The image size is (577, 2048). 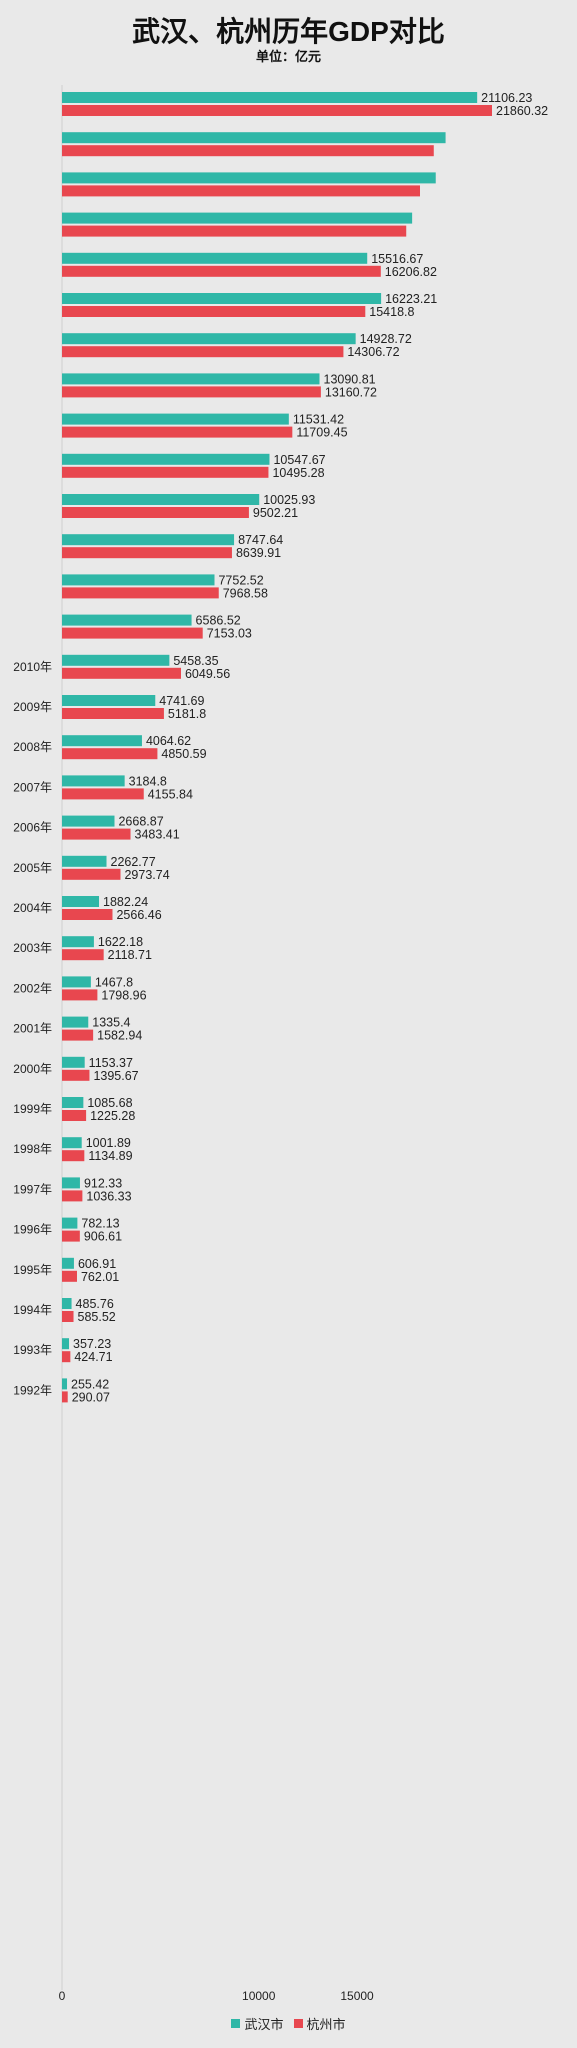 I want to click on value-label-wuhan: 3184.8, so click(x=148, y=781).